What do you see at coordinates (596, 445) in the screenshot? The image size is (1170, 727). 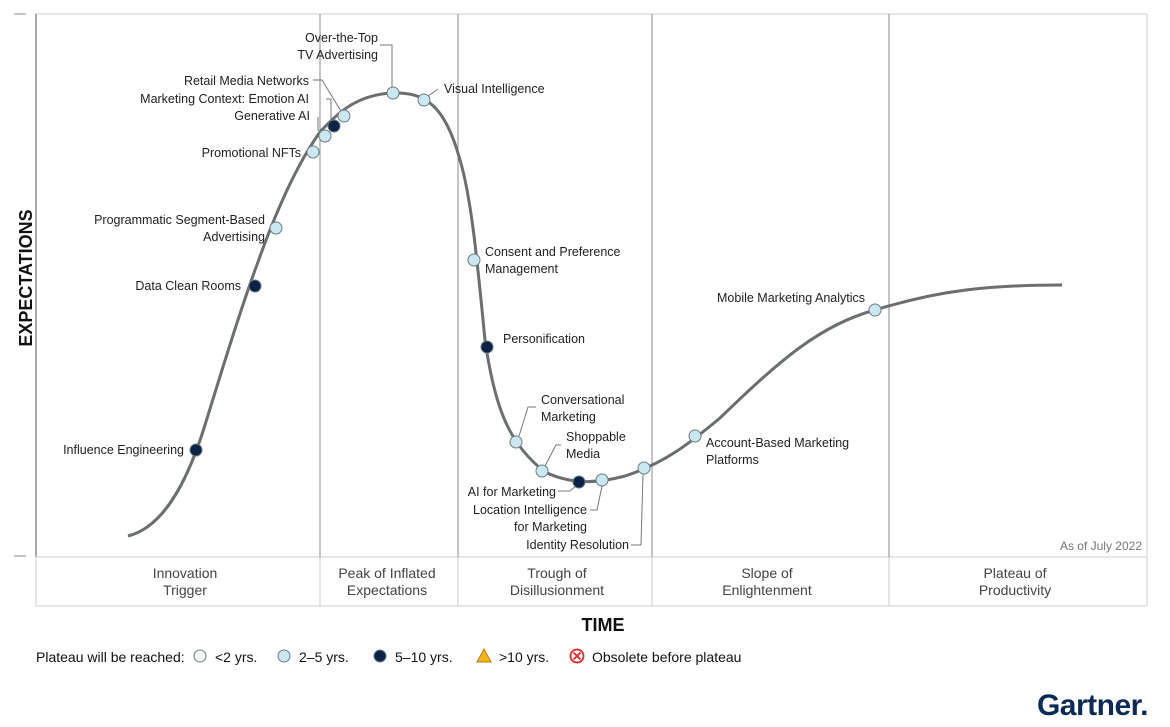 I see `label-shoppable-media: Shoppable Media` at bounding box center [596, 445].